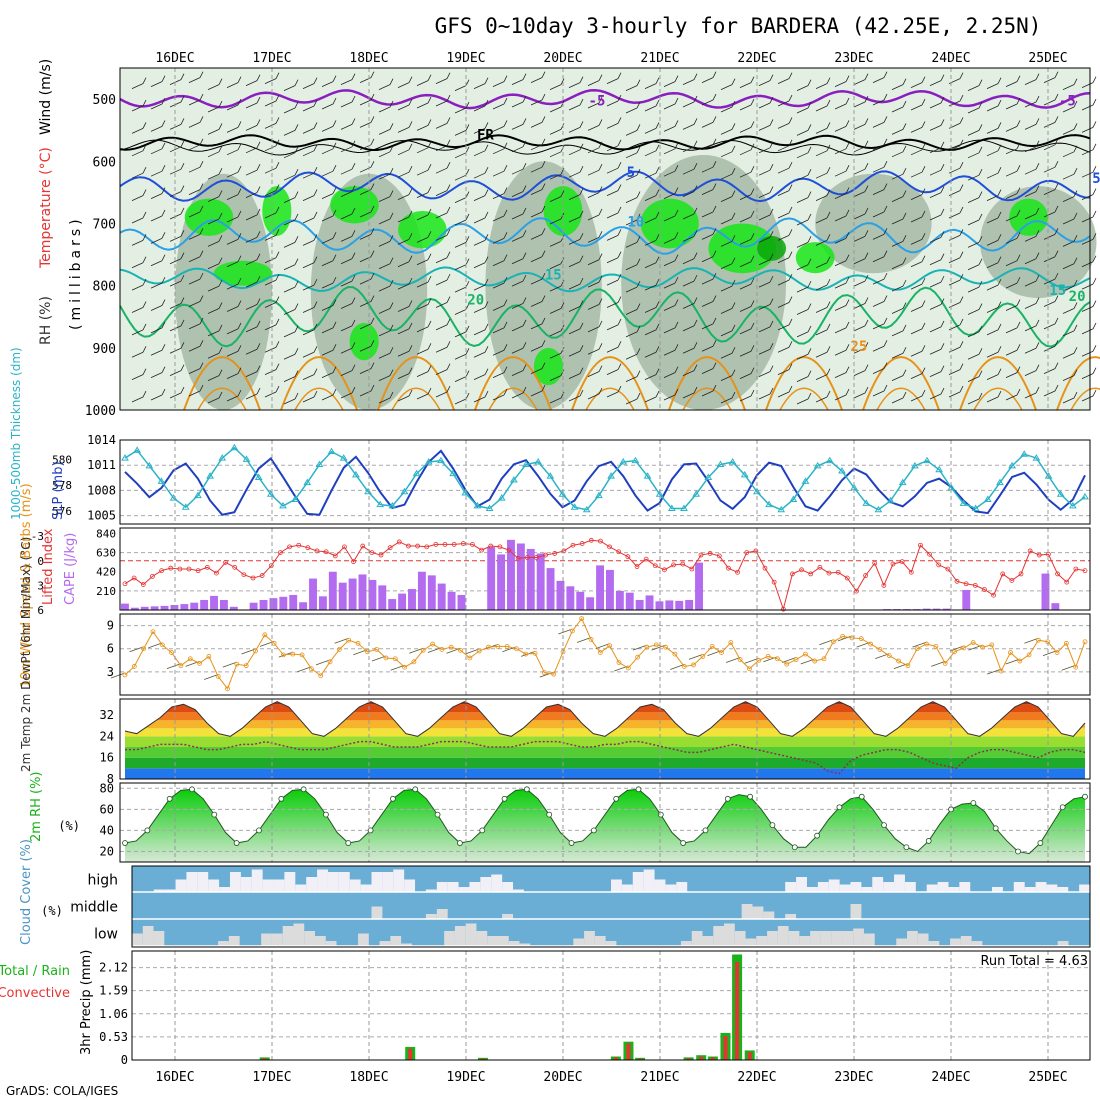 The width and height of the screenshot is (1100, 1100). What do you see at coordinates (950, 1077) in the screenshot?
I see `date-bottom-8: 24DEC` at bounding box center [950, 1077].